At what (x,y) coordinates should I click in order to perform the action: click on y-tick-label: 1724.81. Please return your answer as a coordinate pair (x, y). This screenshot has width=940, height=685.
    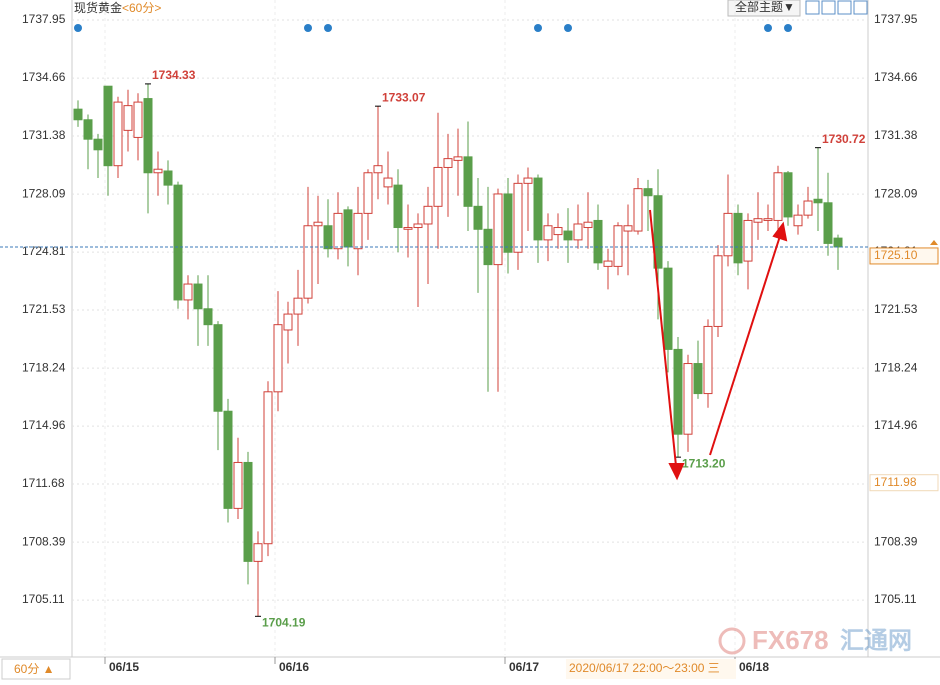
    Looking at the image, I should click on (44, 251).